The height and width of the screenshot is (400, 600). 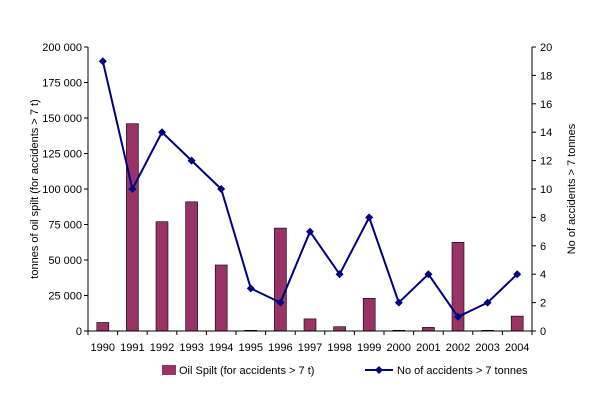 I want to click on right-axis-title: No of accidents > 7 tonnes, so click(x=572, y=188).